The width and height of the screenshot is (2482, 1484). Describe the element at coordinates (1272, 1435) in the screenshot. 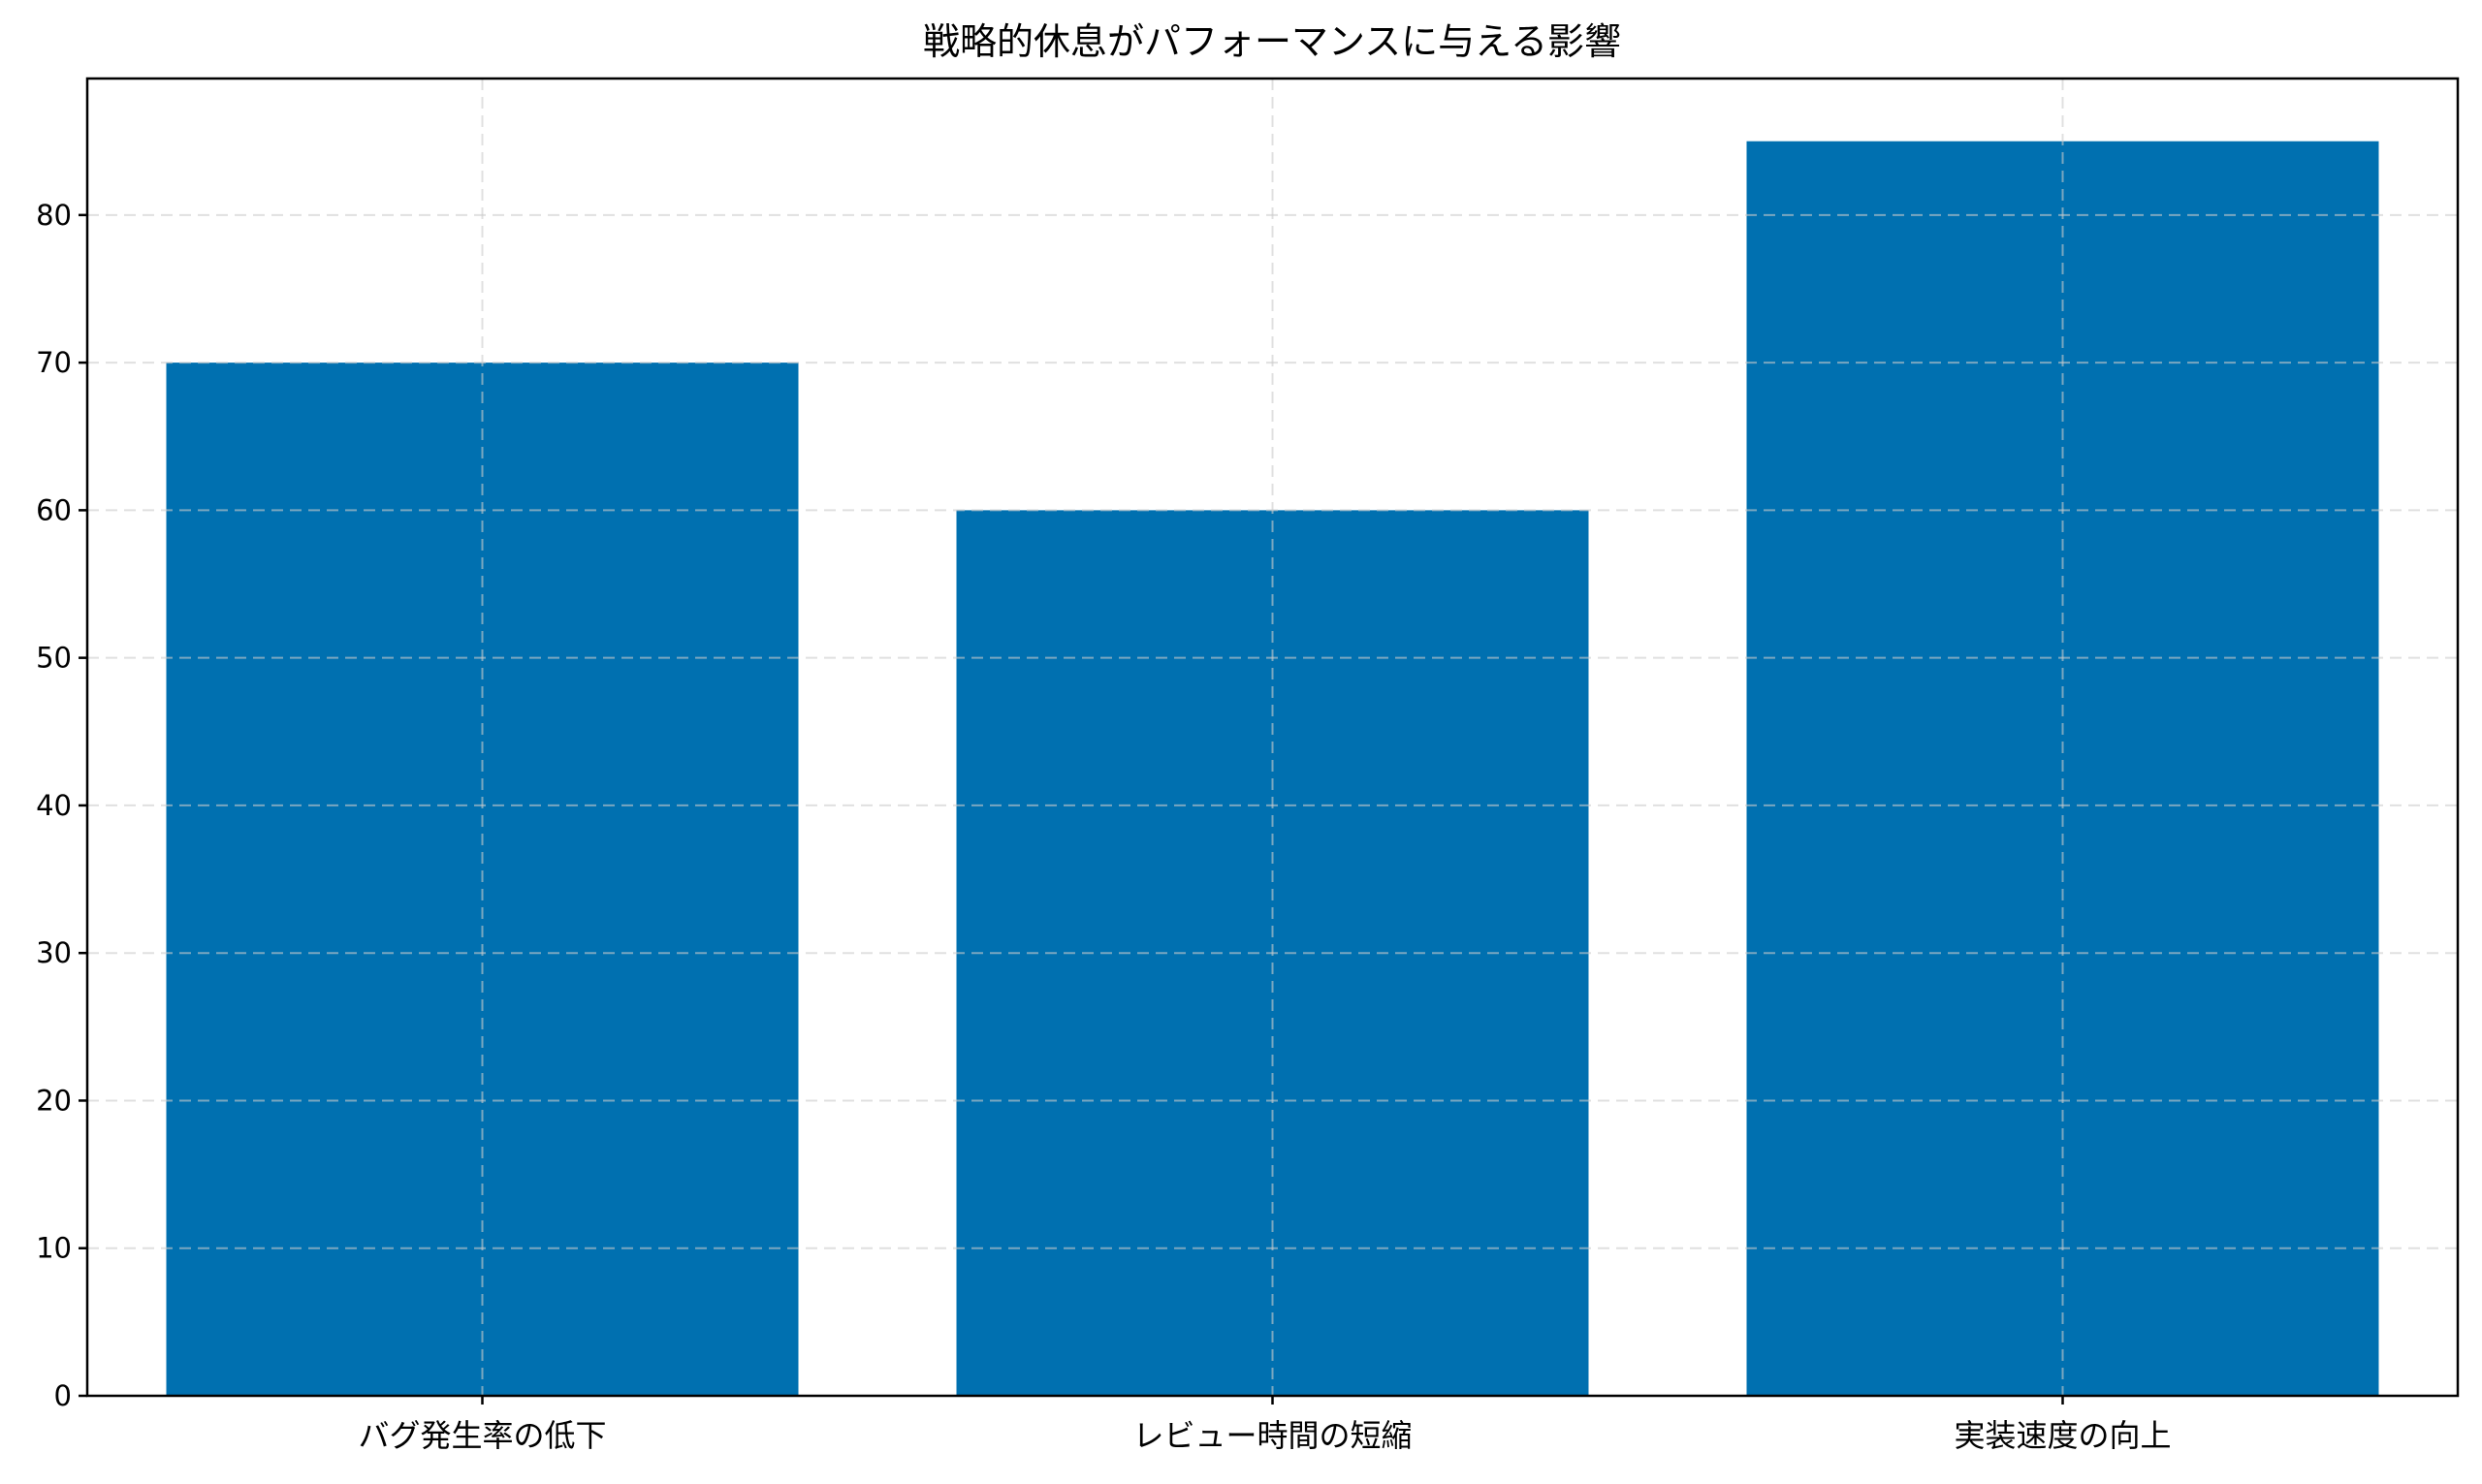

I see `x-tick-label-1: レビュー時間の短縮` at that location.